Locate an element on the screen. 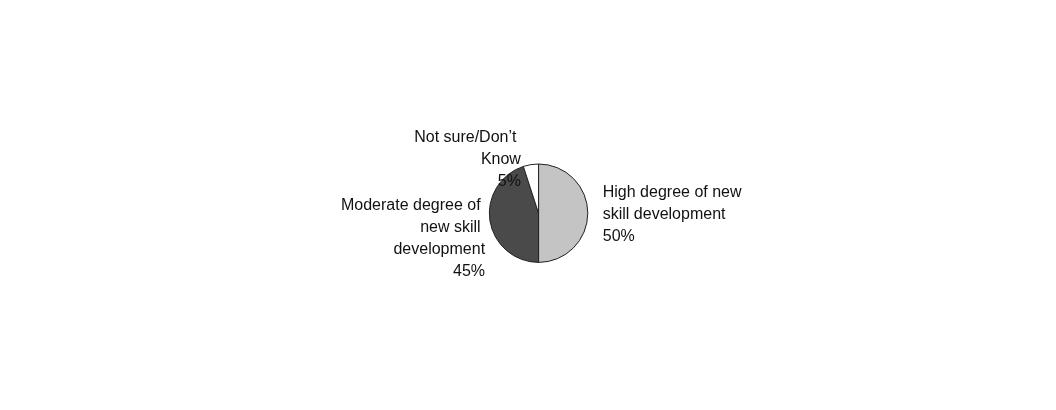 The height and width of the screenshot is (410, 1056). data-label: 5% is located at coordinates (509, 181).